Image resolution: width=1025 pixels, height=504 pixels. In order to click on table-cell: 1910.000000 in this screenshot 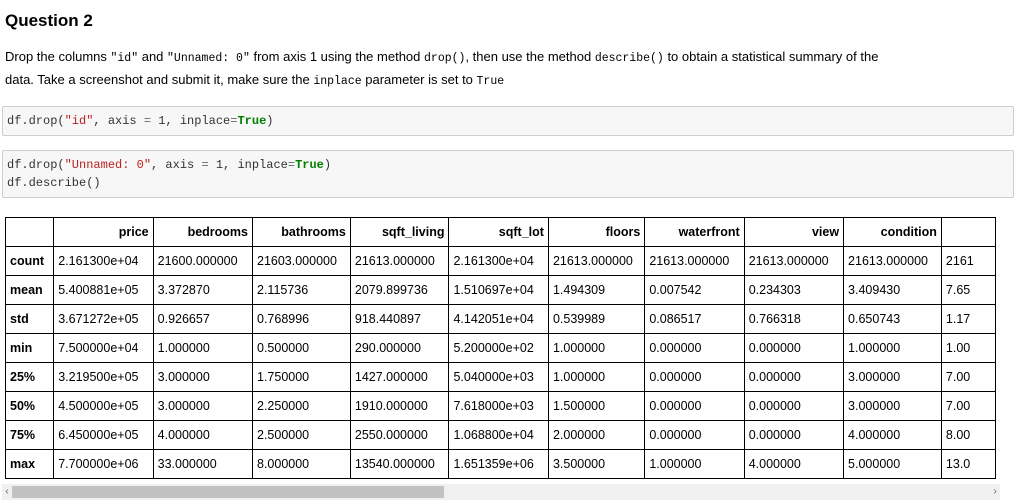, I will do `click(399, 406)`.